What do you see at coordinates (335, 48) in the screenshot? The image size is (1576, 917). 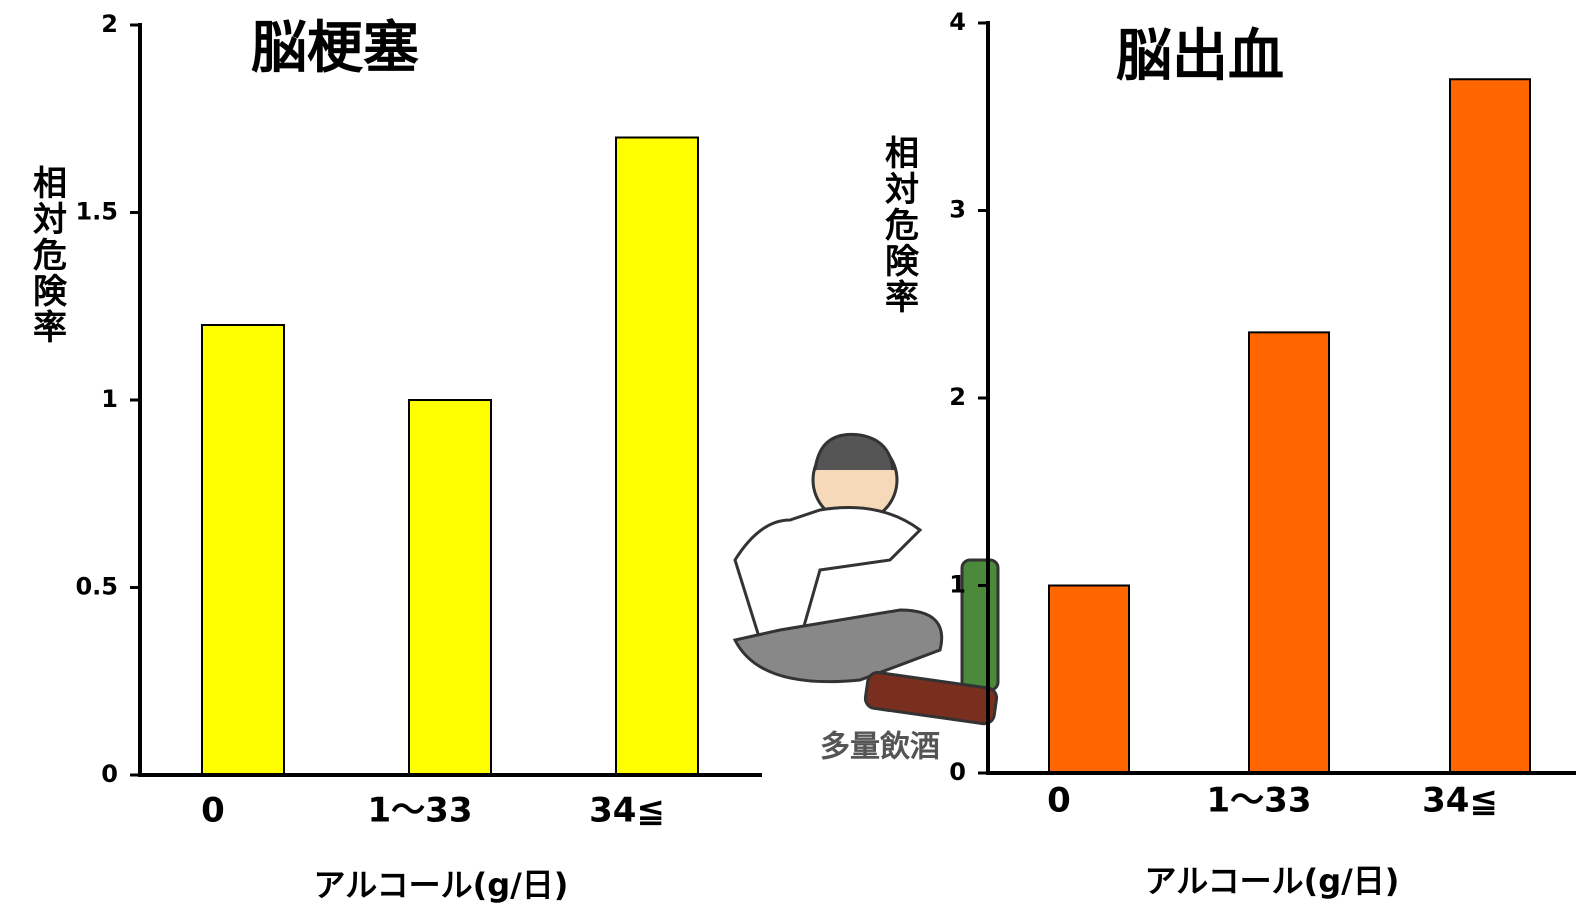 I see `chart-title: 脳梗塞` at bounding box center [335, 48].